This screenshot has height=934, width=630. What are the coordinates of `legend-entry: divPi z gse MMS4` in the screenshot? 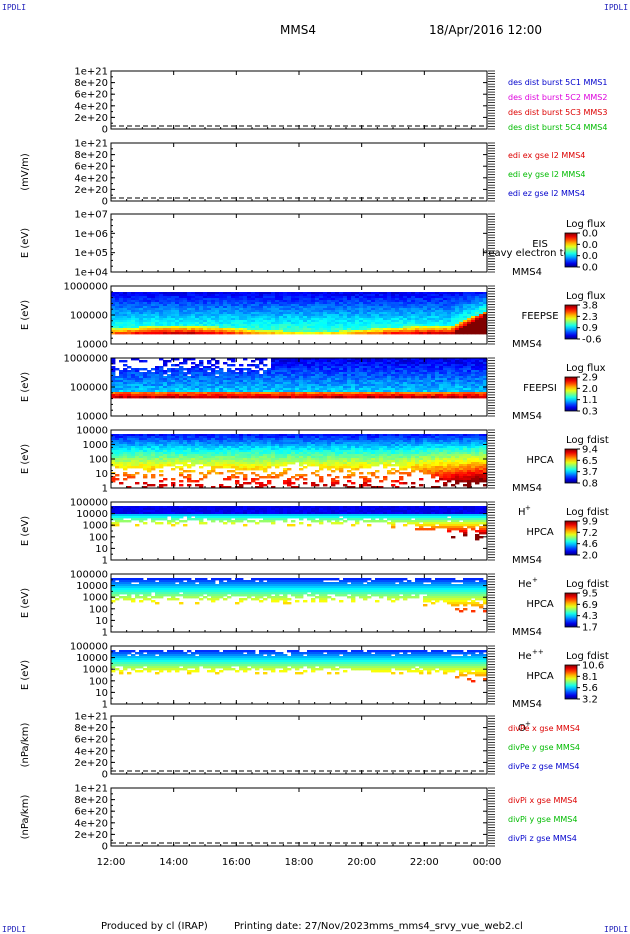 It's located at (542, 838).